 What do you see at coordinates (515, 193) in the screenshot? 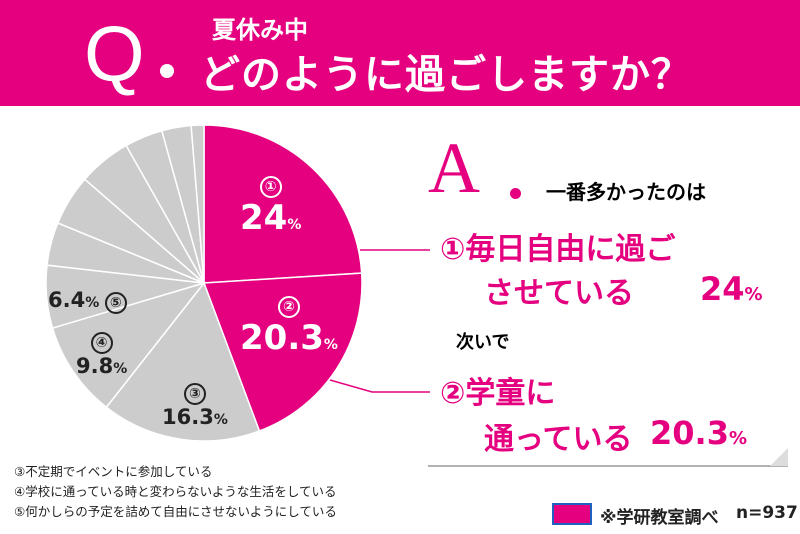
I see `a-dot` at bounding box center [515, 193].